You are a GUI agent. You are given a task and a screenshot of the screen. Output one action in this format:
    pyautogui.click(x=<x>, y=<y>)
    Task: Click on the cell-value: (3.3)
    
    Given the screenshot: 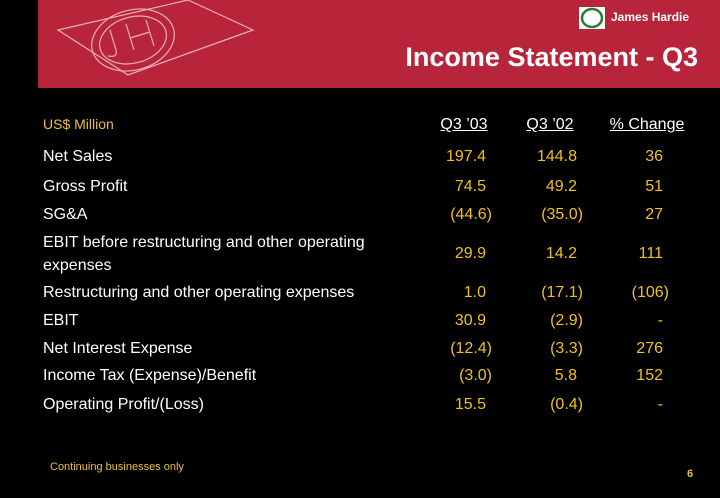 What is the action you would take?
    pyautogui.click(x=566, y=348)
    